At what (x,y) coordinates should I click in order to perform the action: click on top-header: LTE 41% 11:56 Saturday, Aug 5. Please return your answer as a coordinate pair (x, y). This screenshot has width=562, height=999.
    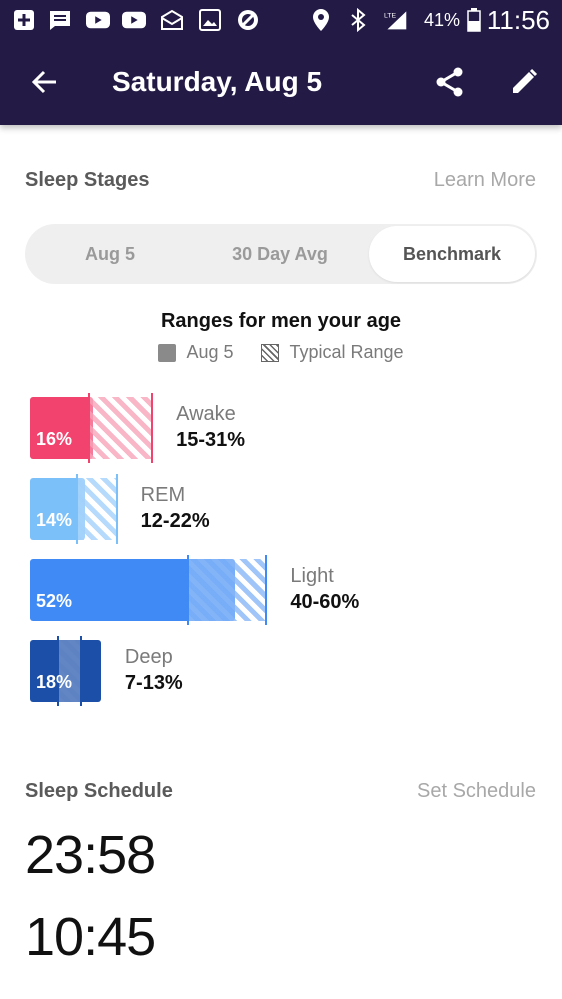
    Looking at the image, I should click on (281, 62).